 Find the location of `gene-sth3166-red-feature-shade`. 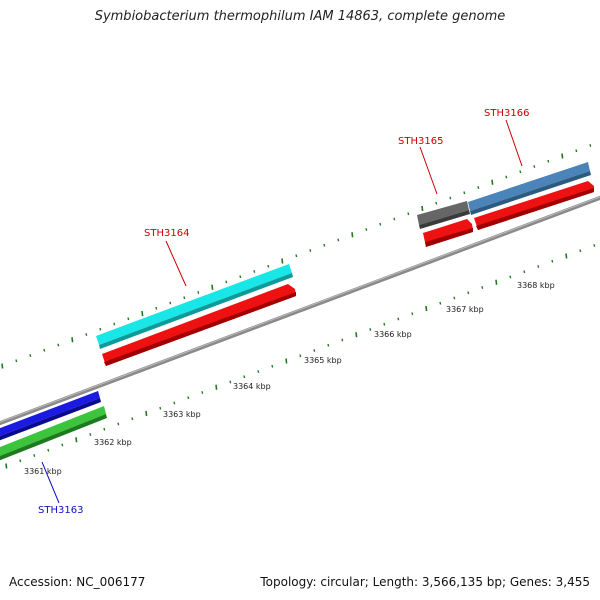

gene-sth3166-red-feature-shade is located at coordinates (535, 209).